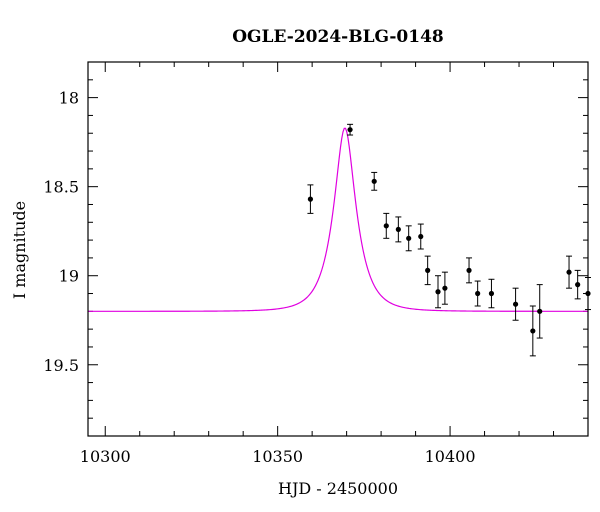 This screenshot has height=512, width=600. Describe the element at coordinates (61, 187) in the screenshot. I see `y-tick-label: 18.5` at that location.